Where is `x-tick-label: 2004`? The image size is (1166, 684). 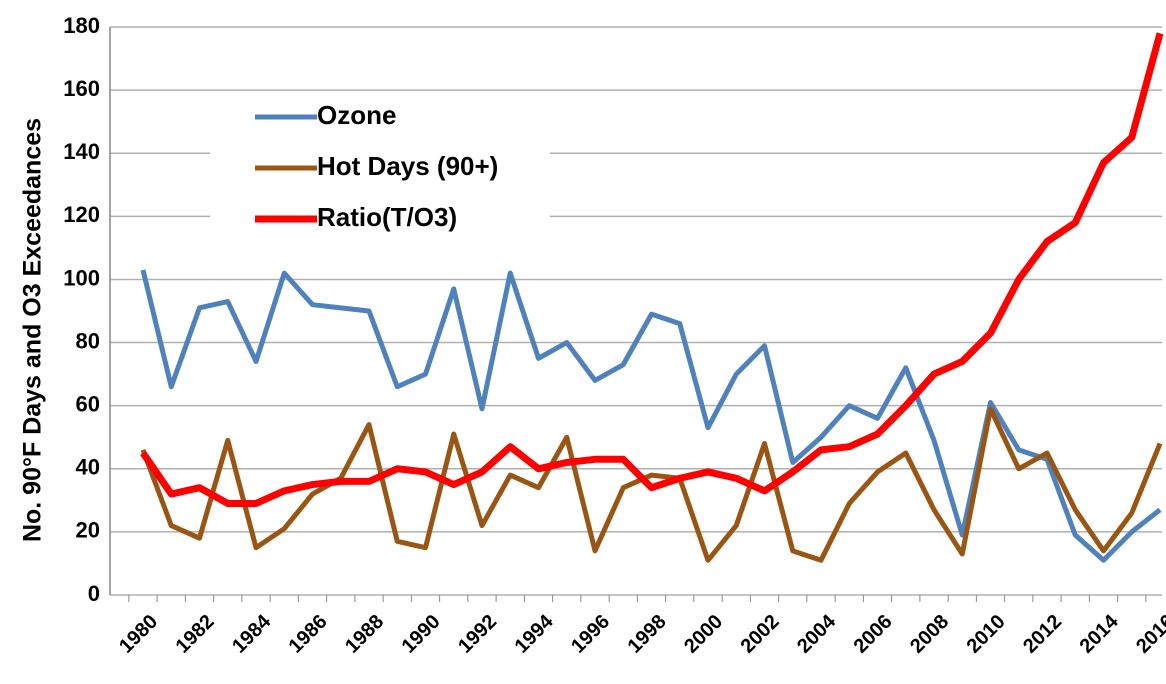 x-tick-label: 2004 is located at coordinates (817, 634).